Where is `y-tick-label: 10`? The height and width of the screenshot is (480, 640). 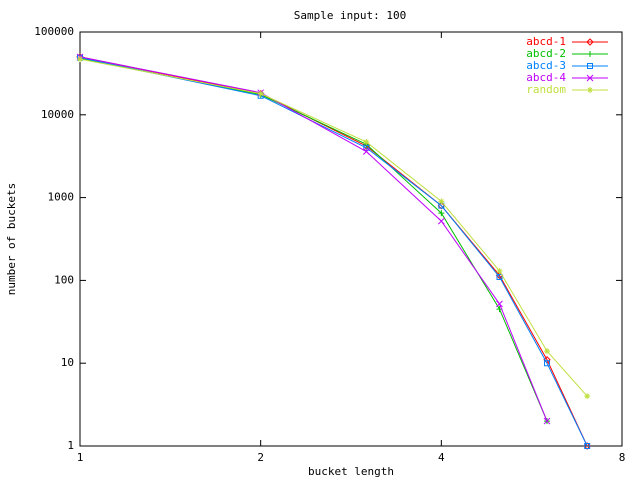
y-tick-label: 10 is located at coordinates (67, 362).